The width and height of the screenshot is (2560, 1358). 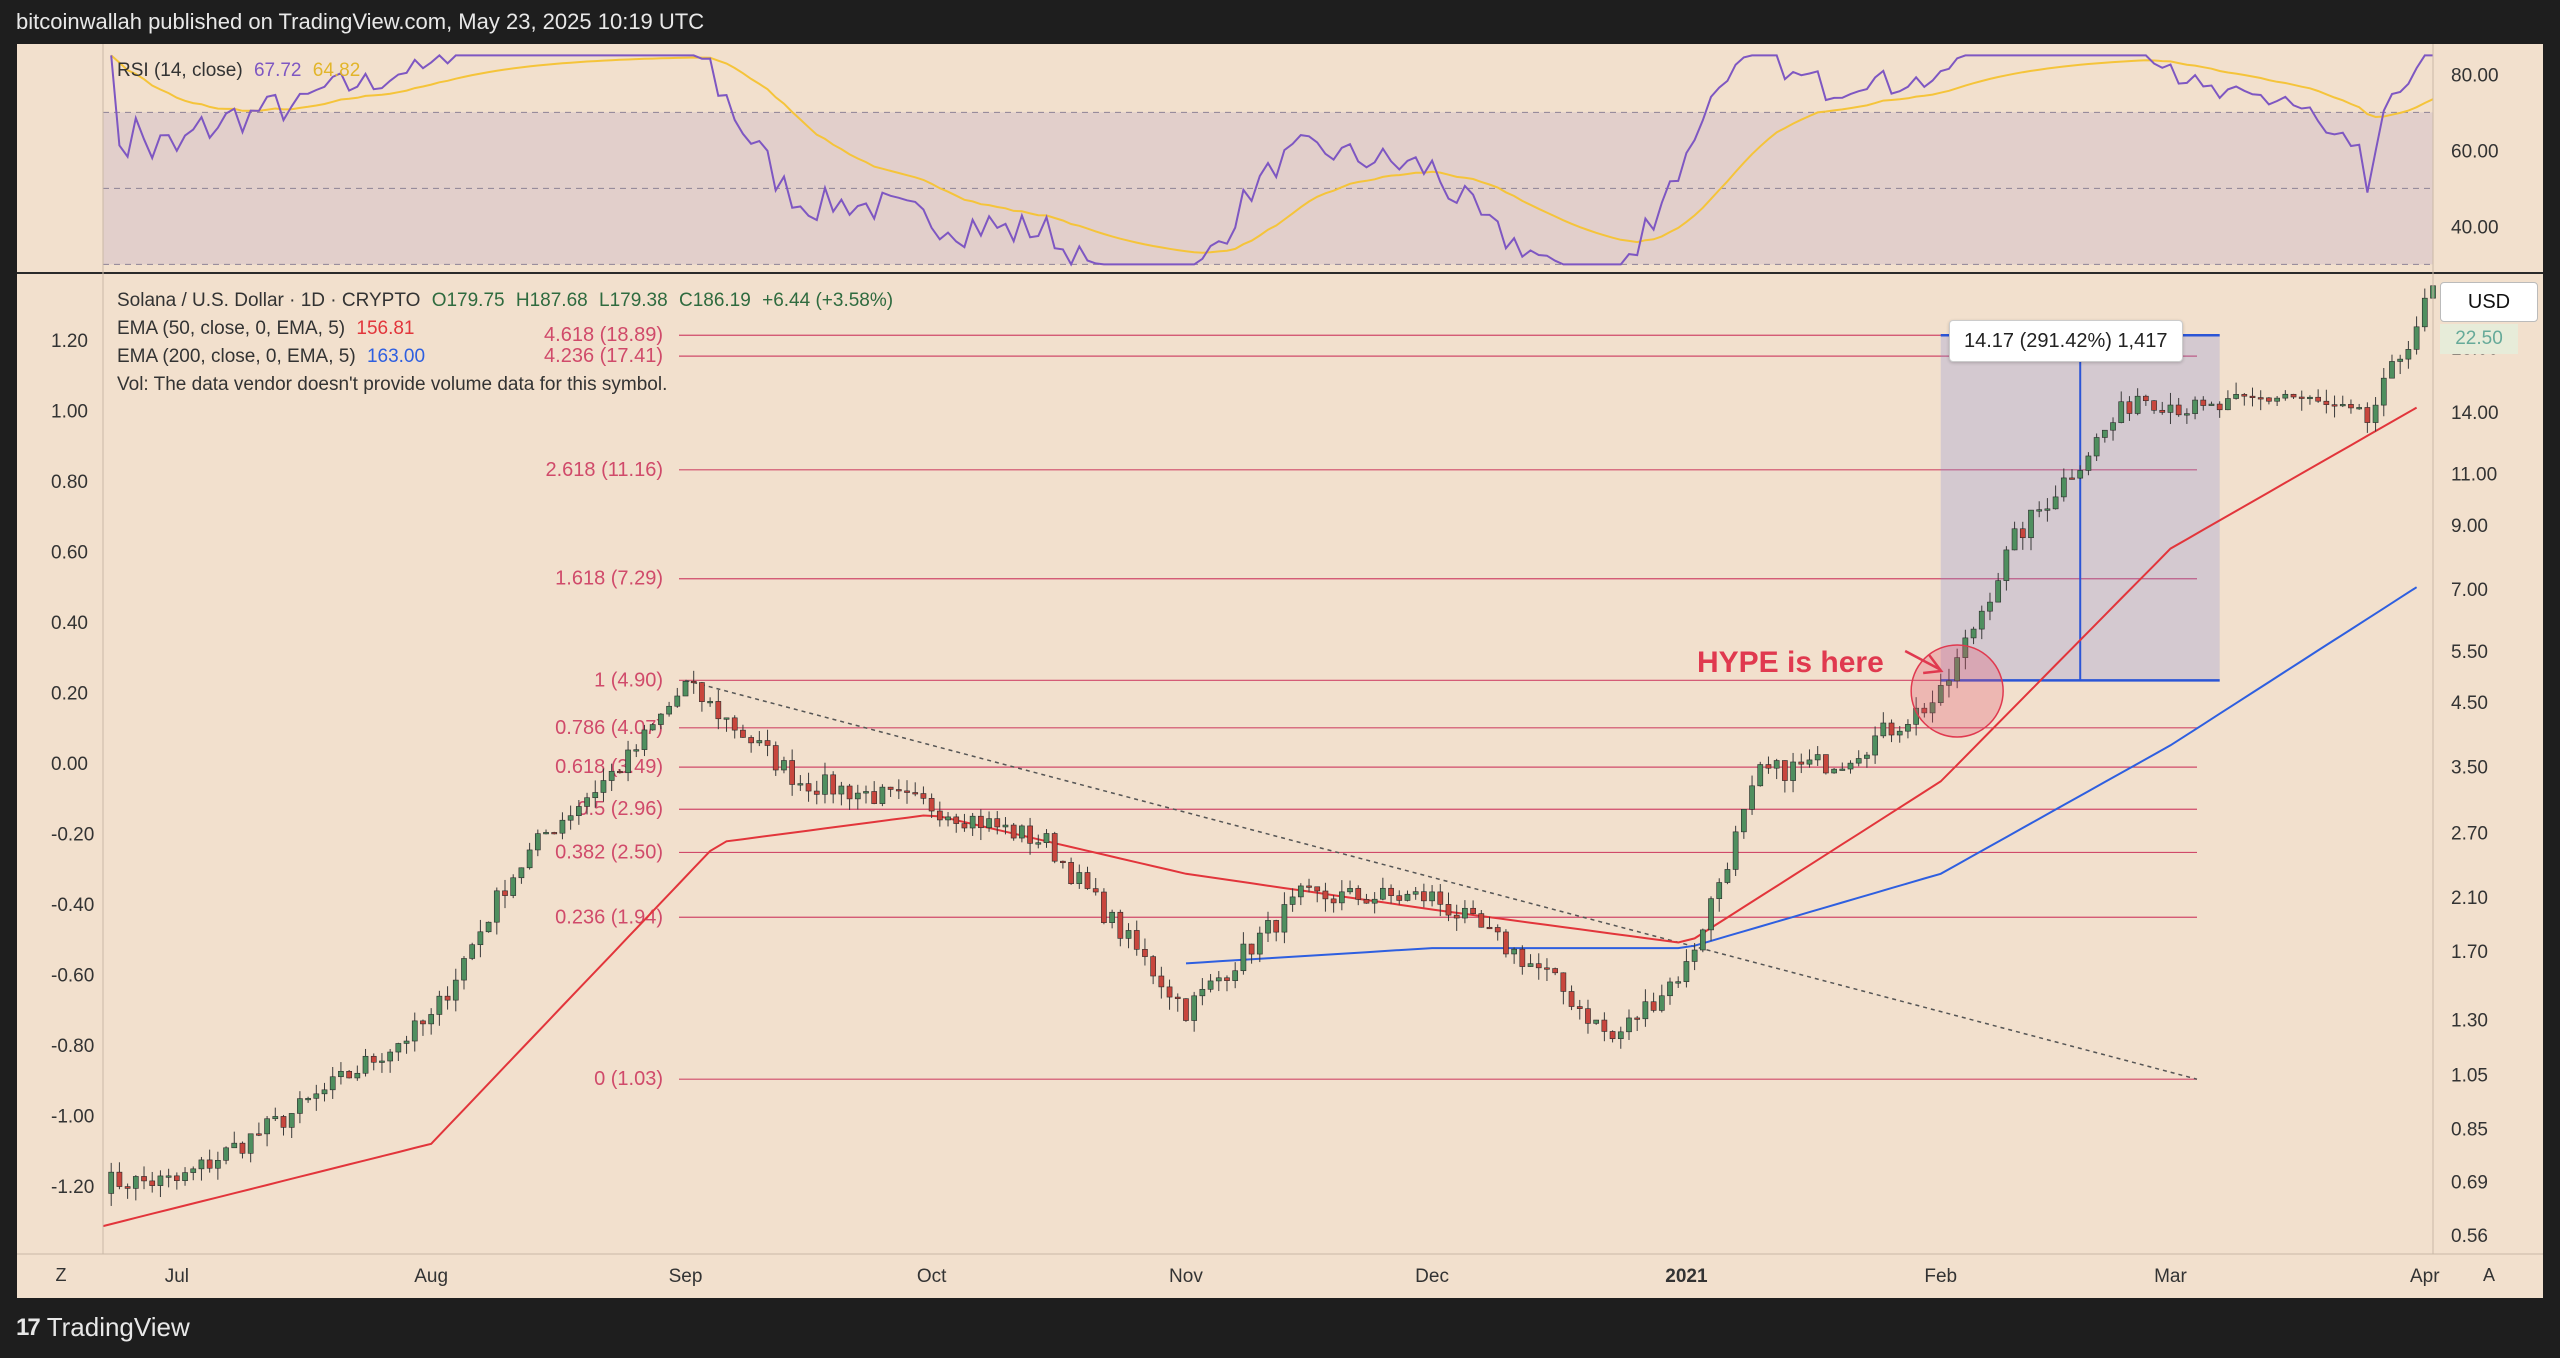 I want to click on rsi-signal-line, so click(x=1272, y=154).